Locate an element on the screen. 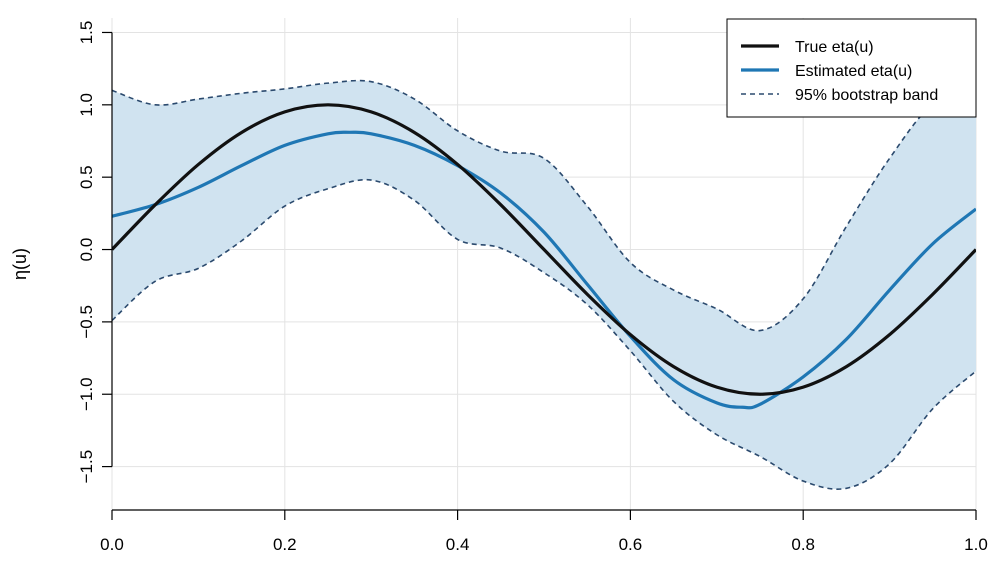 Image resolution: width=996 pixels, height=574 pixels. x-tick-label: 1.0 is located at coordinates (976, 544).